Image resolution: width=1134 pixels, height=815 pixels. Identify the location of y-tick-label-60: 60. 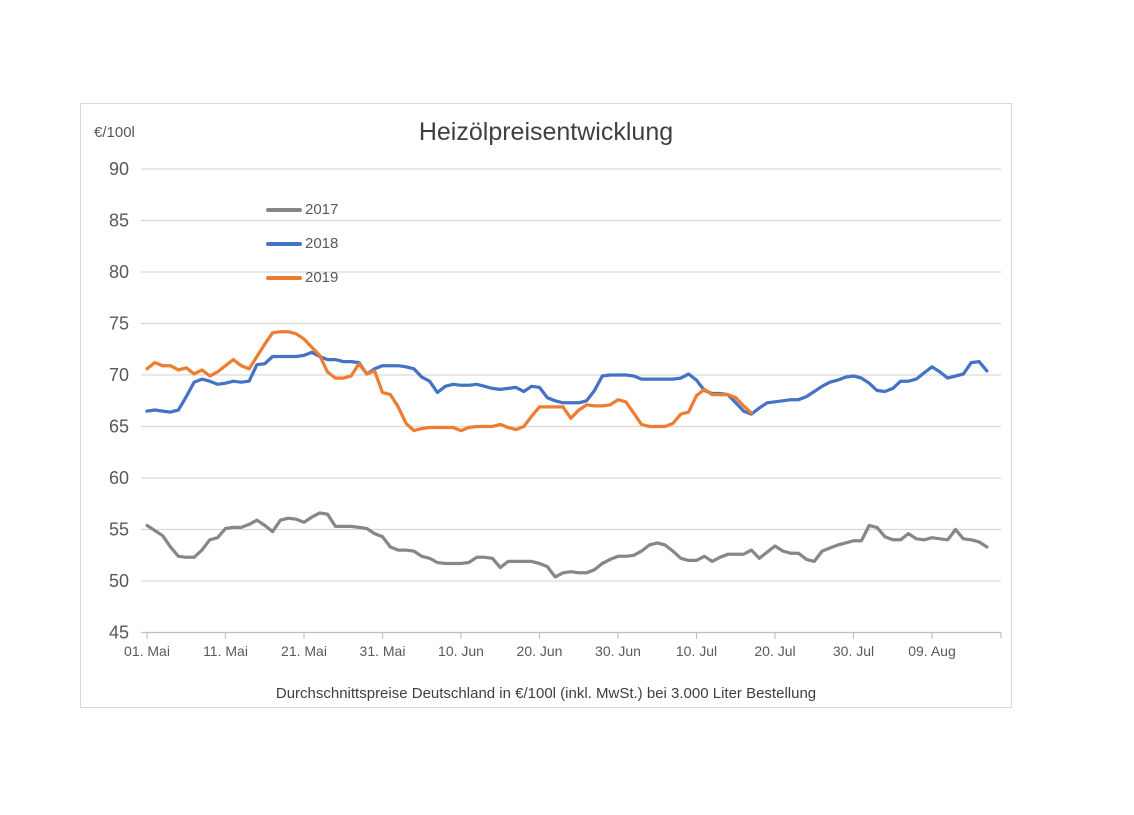
(119, 478).